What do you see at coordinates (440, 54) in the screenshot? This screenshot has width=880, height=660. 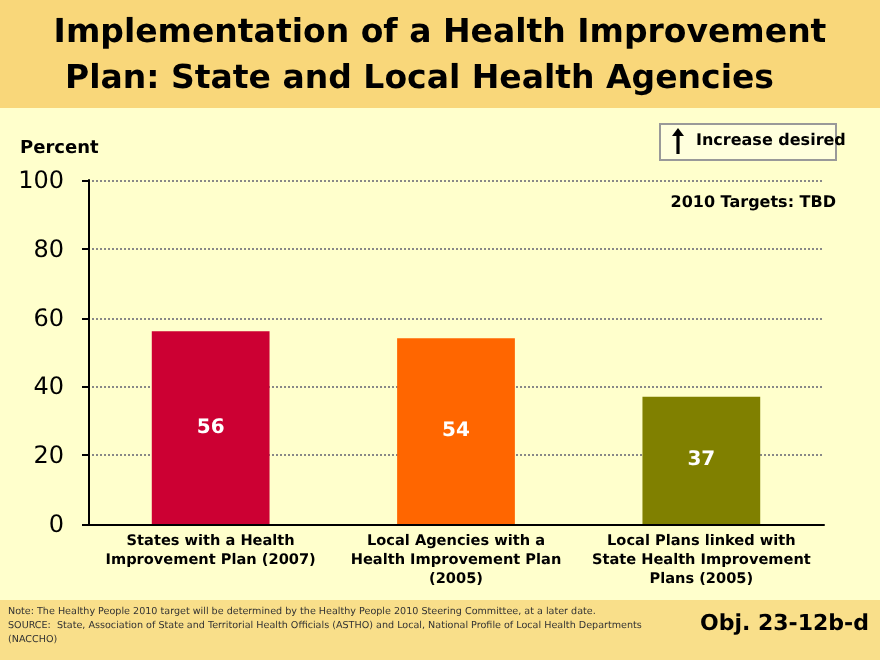 I see `chart-title: Implementation of a Health Improvement Plan: State and Local Health Agencies` at bounding box center [440, 54].